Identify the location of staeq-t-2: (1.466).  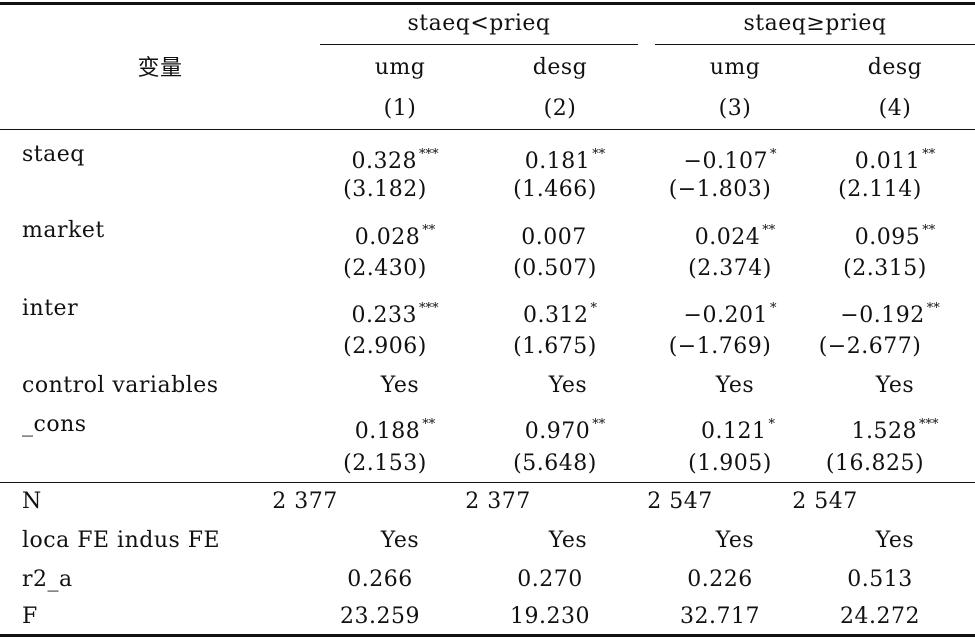
(555, 189).